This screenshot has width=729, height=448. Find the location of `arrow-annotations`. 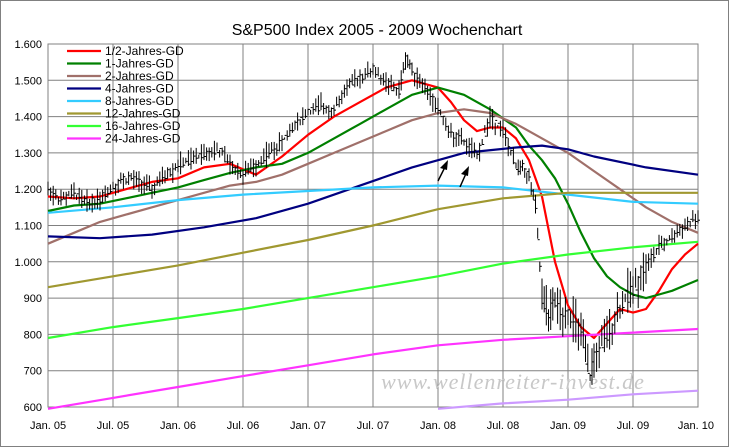

arrow-annotations is located at coordinates (453, 174).